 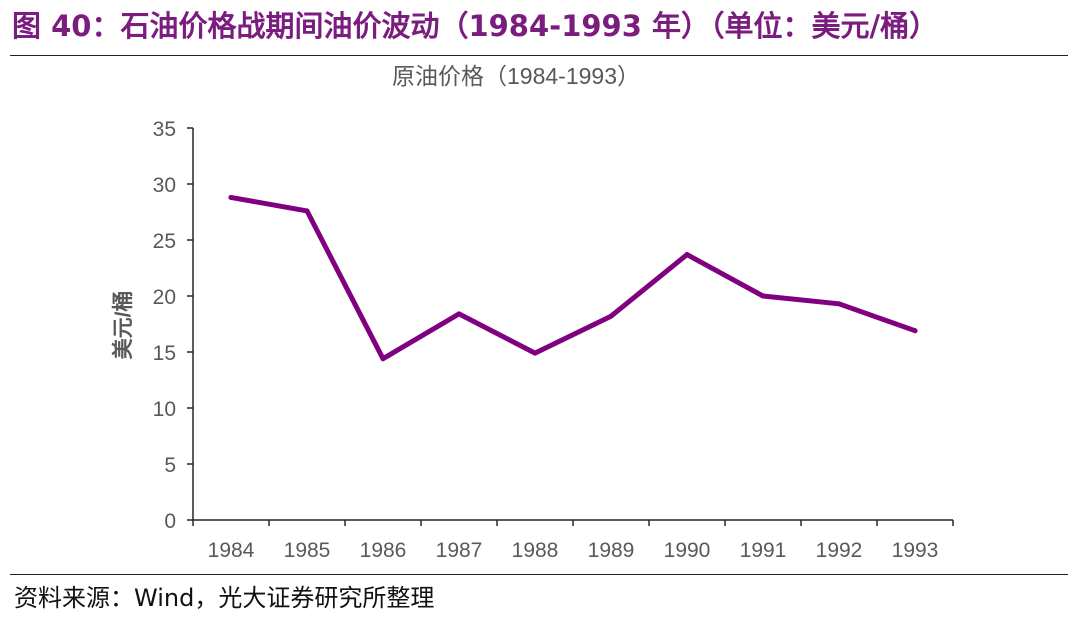 What do you see at coordinates (475, 26) in the screenshot?
I see `figure-caption: 图 40：石油价格战期间油价波动（1984-1993 年）（单位：美元/桶）` at bounding box center [475, 26].